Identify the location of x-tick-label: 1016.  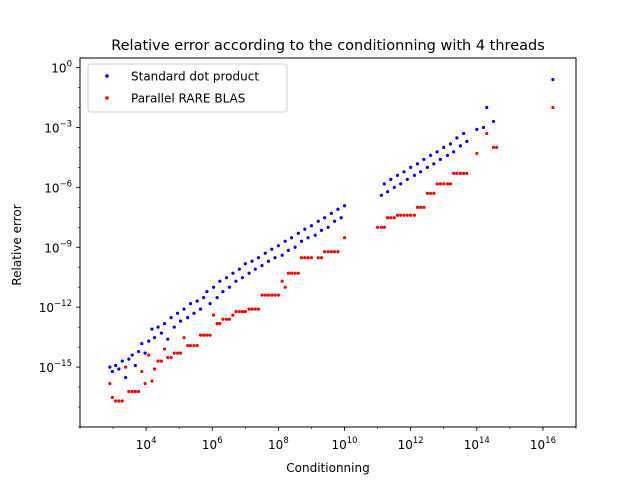
(543, 444).